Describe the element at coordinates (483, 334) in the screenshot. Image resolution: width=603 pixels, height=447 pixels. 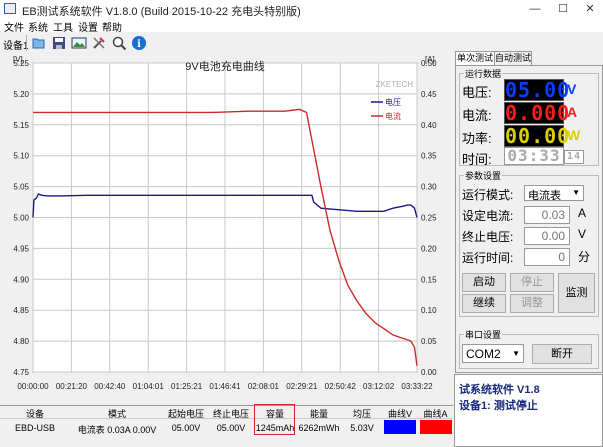
I see `port-title: 串口设置` at that location.